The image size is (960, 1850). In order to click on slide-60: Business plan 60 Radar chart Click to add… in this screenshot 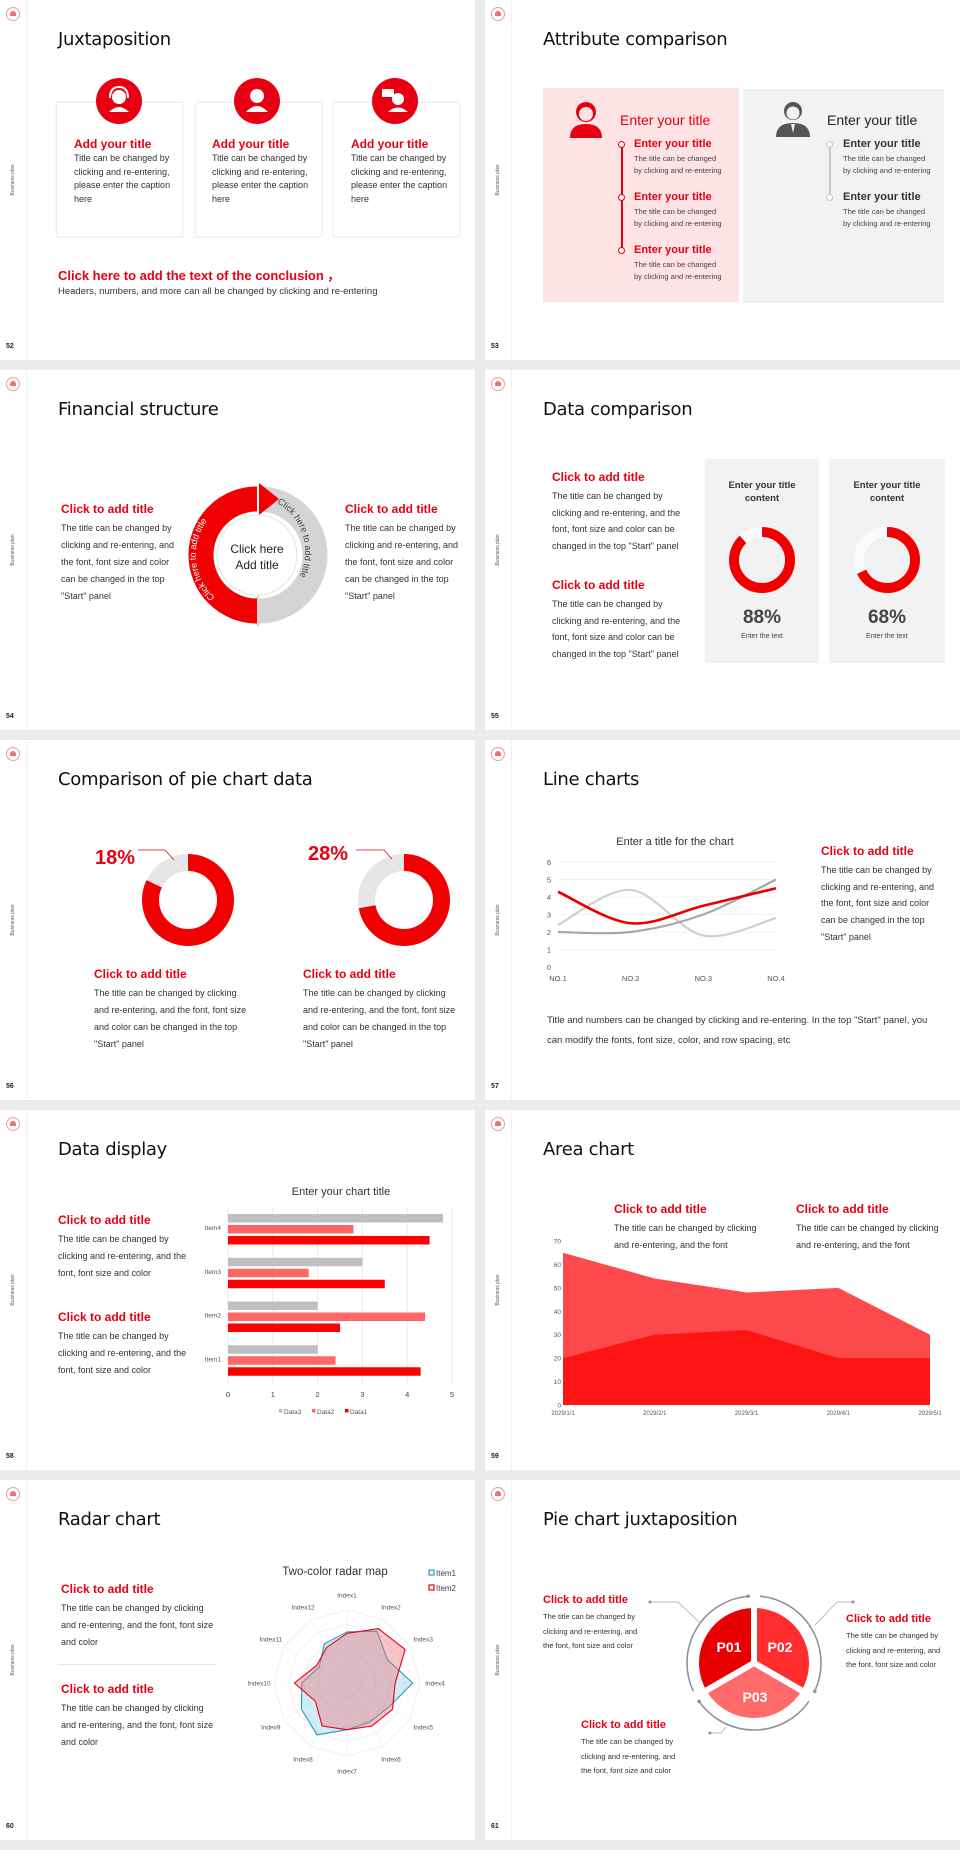, I will do `click(237, 1660)`.